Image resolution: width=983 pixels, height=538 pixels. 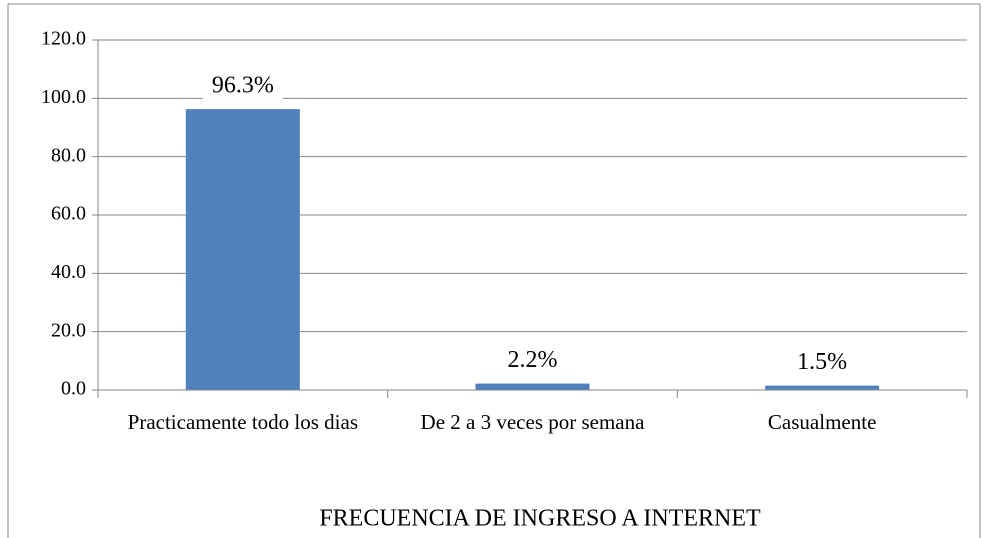 What do you see at coordinates (532, 422) in the screenshot?
I see `x-tick-label: De 2 a 3 veces por semana` at bounding box center [532, 422].